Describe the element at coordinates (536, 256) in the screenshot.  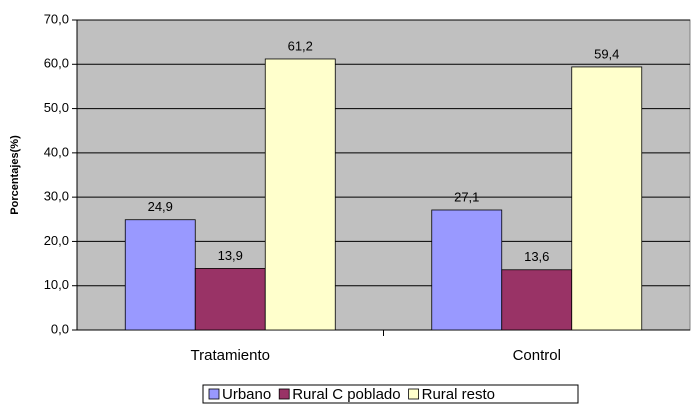
I see `value-label: 13,6` at that location.